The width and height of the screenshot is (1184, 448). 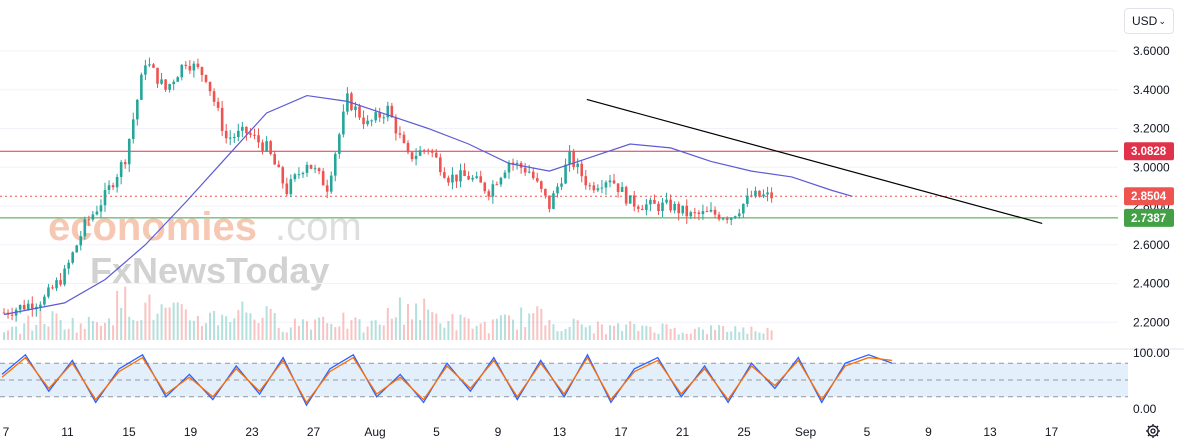 What do you see at coordinates (1145, 21) in the screenshot?
I see `currency-label: USD` at bounding box center [1145, 21].